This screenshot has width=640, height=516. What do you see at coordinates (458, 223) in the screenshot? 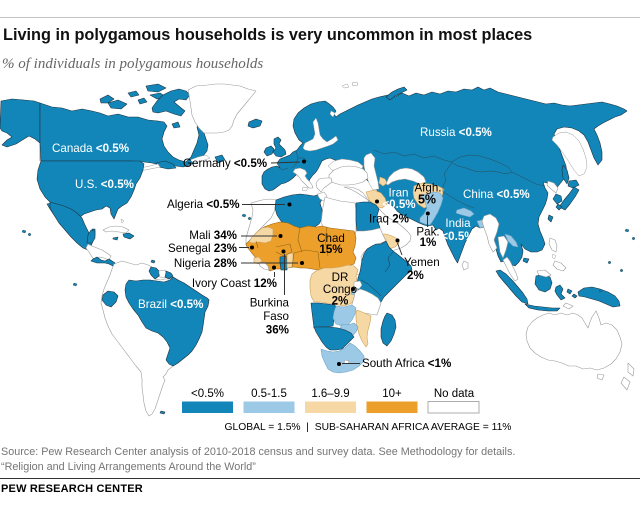
I see `svg-text: India` at bounding box center [458, 223].